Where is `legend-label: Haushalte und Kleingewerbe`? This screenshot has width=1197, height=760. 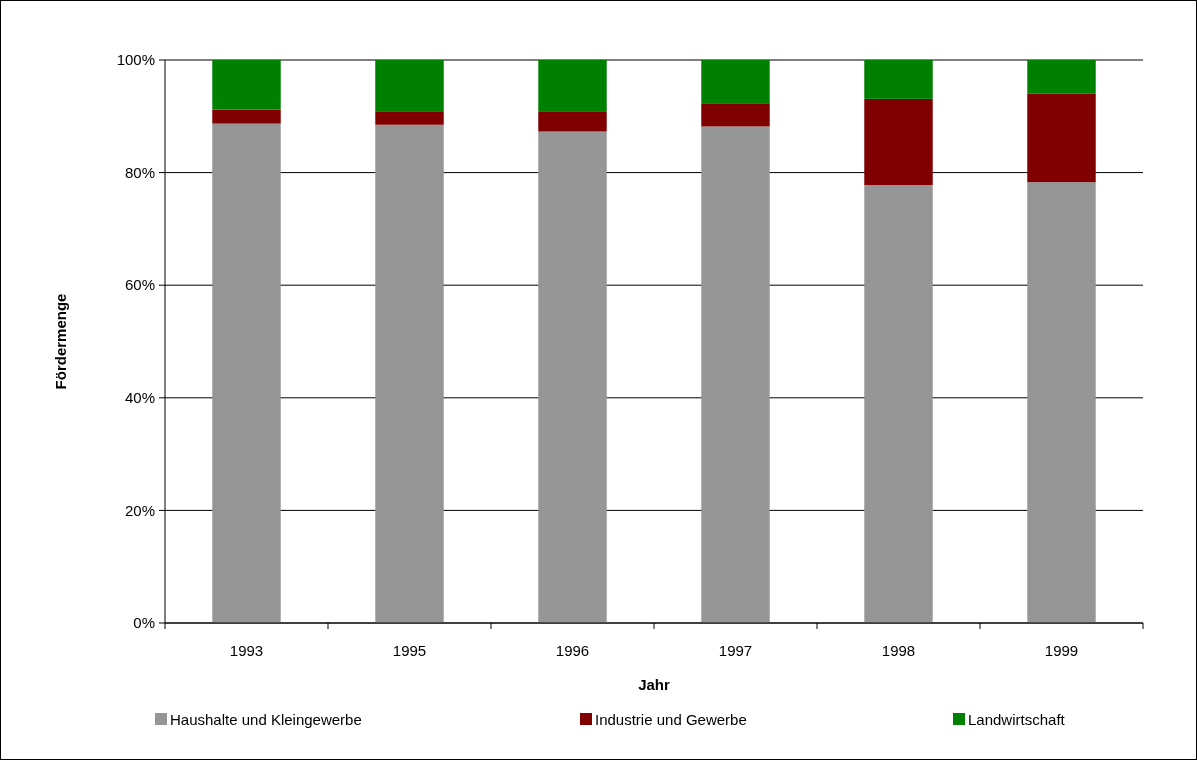 legend-label: Haushalte und Kleingewerbe is located at coordinates (266, 720).